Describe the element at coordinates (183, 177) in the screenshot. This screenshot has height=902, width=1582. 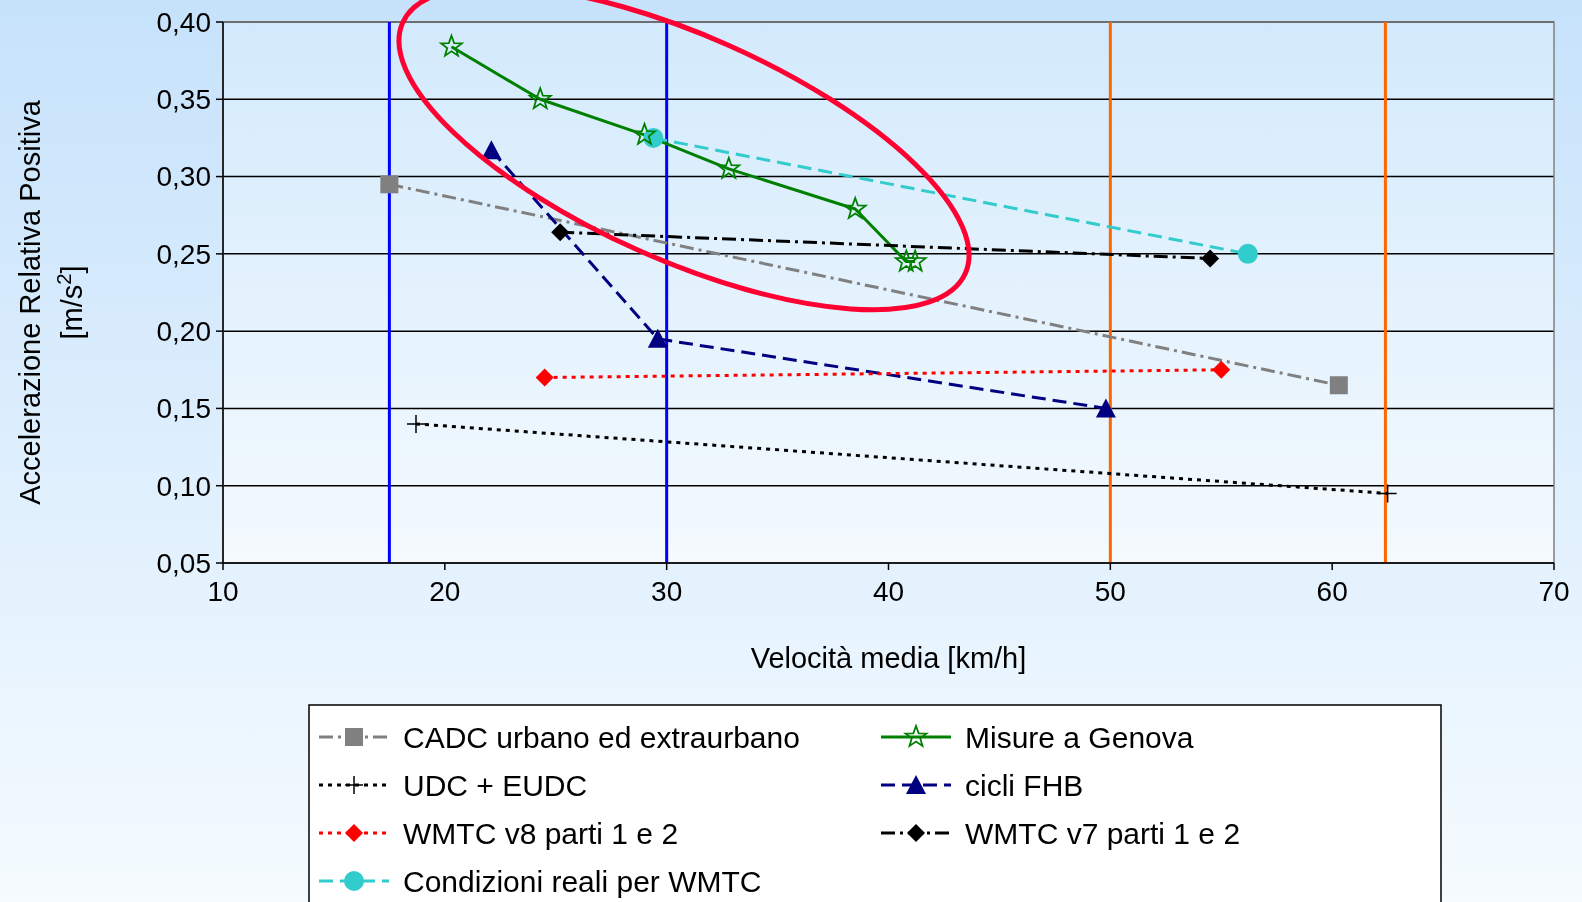
I see `y-tick-label: 0,30` at that location.